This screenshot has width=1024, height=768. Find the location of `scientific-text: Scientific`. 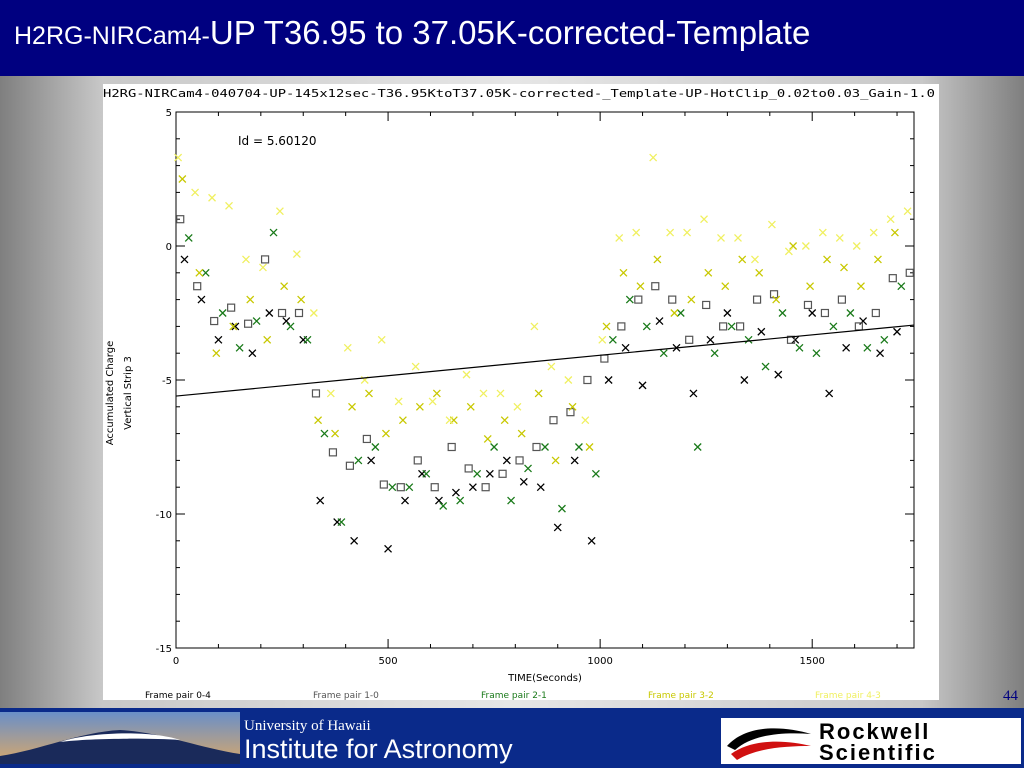

scientific-text: Scientific is located at coordinates (878, 752).